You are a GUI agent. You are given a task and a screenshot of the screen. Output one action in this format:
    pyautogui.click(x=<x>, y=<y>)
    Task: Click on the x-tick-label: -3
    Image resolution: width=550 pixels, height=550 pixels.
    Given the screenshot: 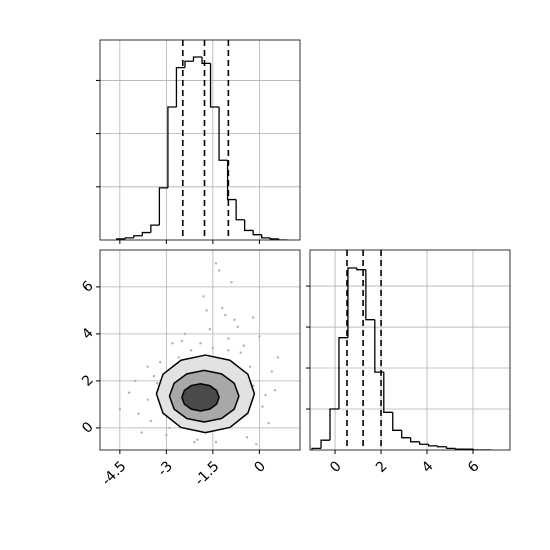 What is the action you would take?
    pyautogui.click(x=165, y=468)
    